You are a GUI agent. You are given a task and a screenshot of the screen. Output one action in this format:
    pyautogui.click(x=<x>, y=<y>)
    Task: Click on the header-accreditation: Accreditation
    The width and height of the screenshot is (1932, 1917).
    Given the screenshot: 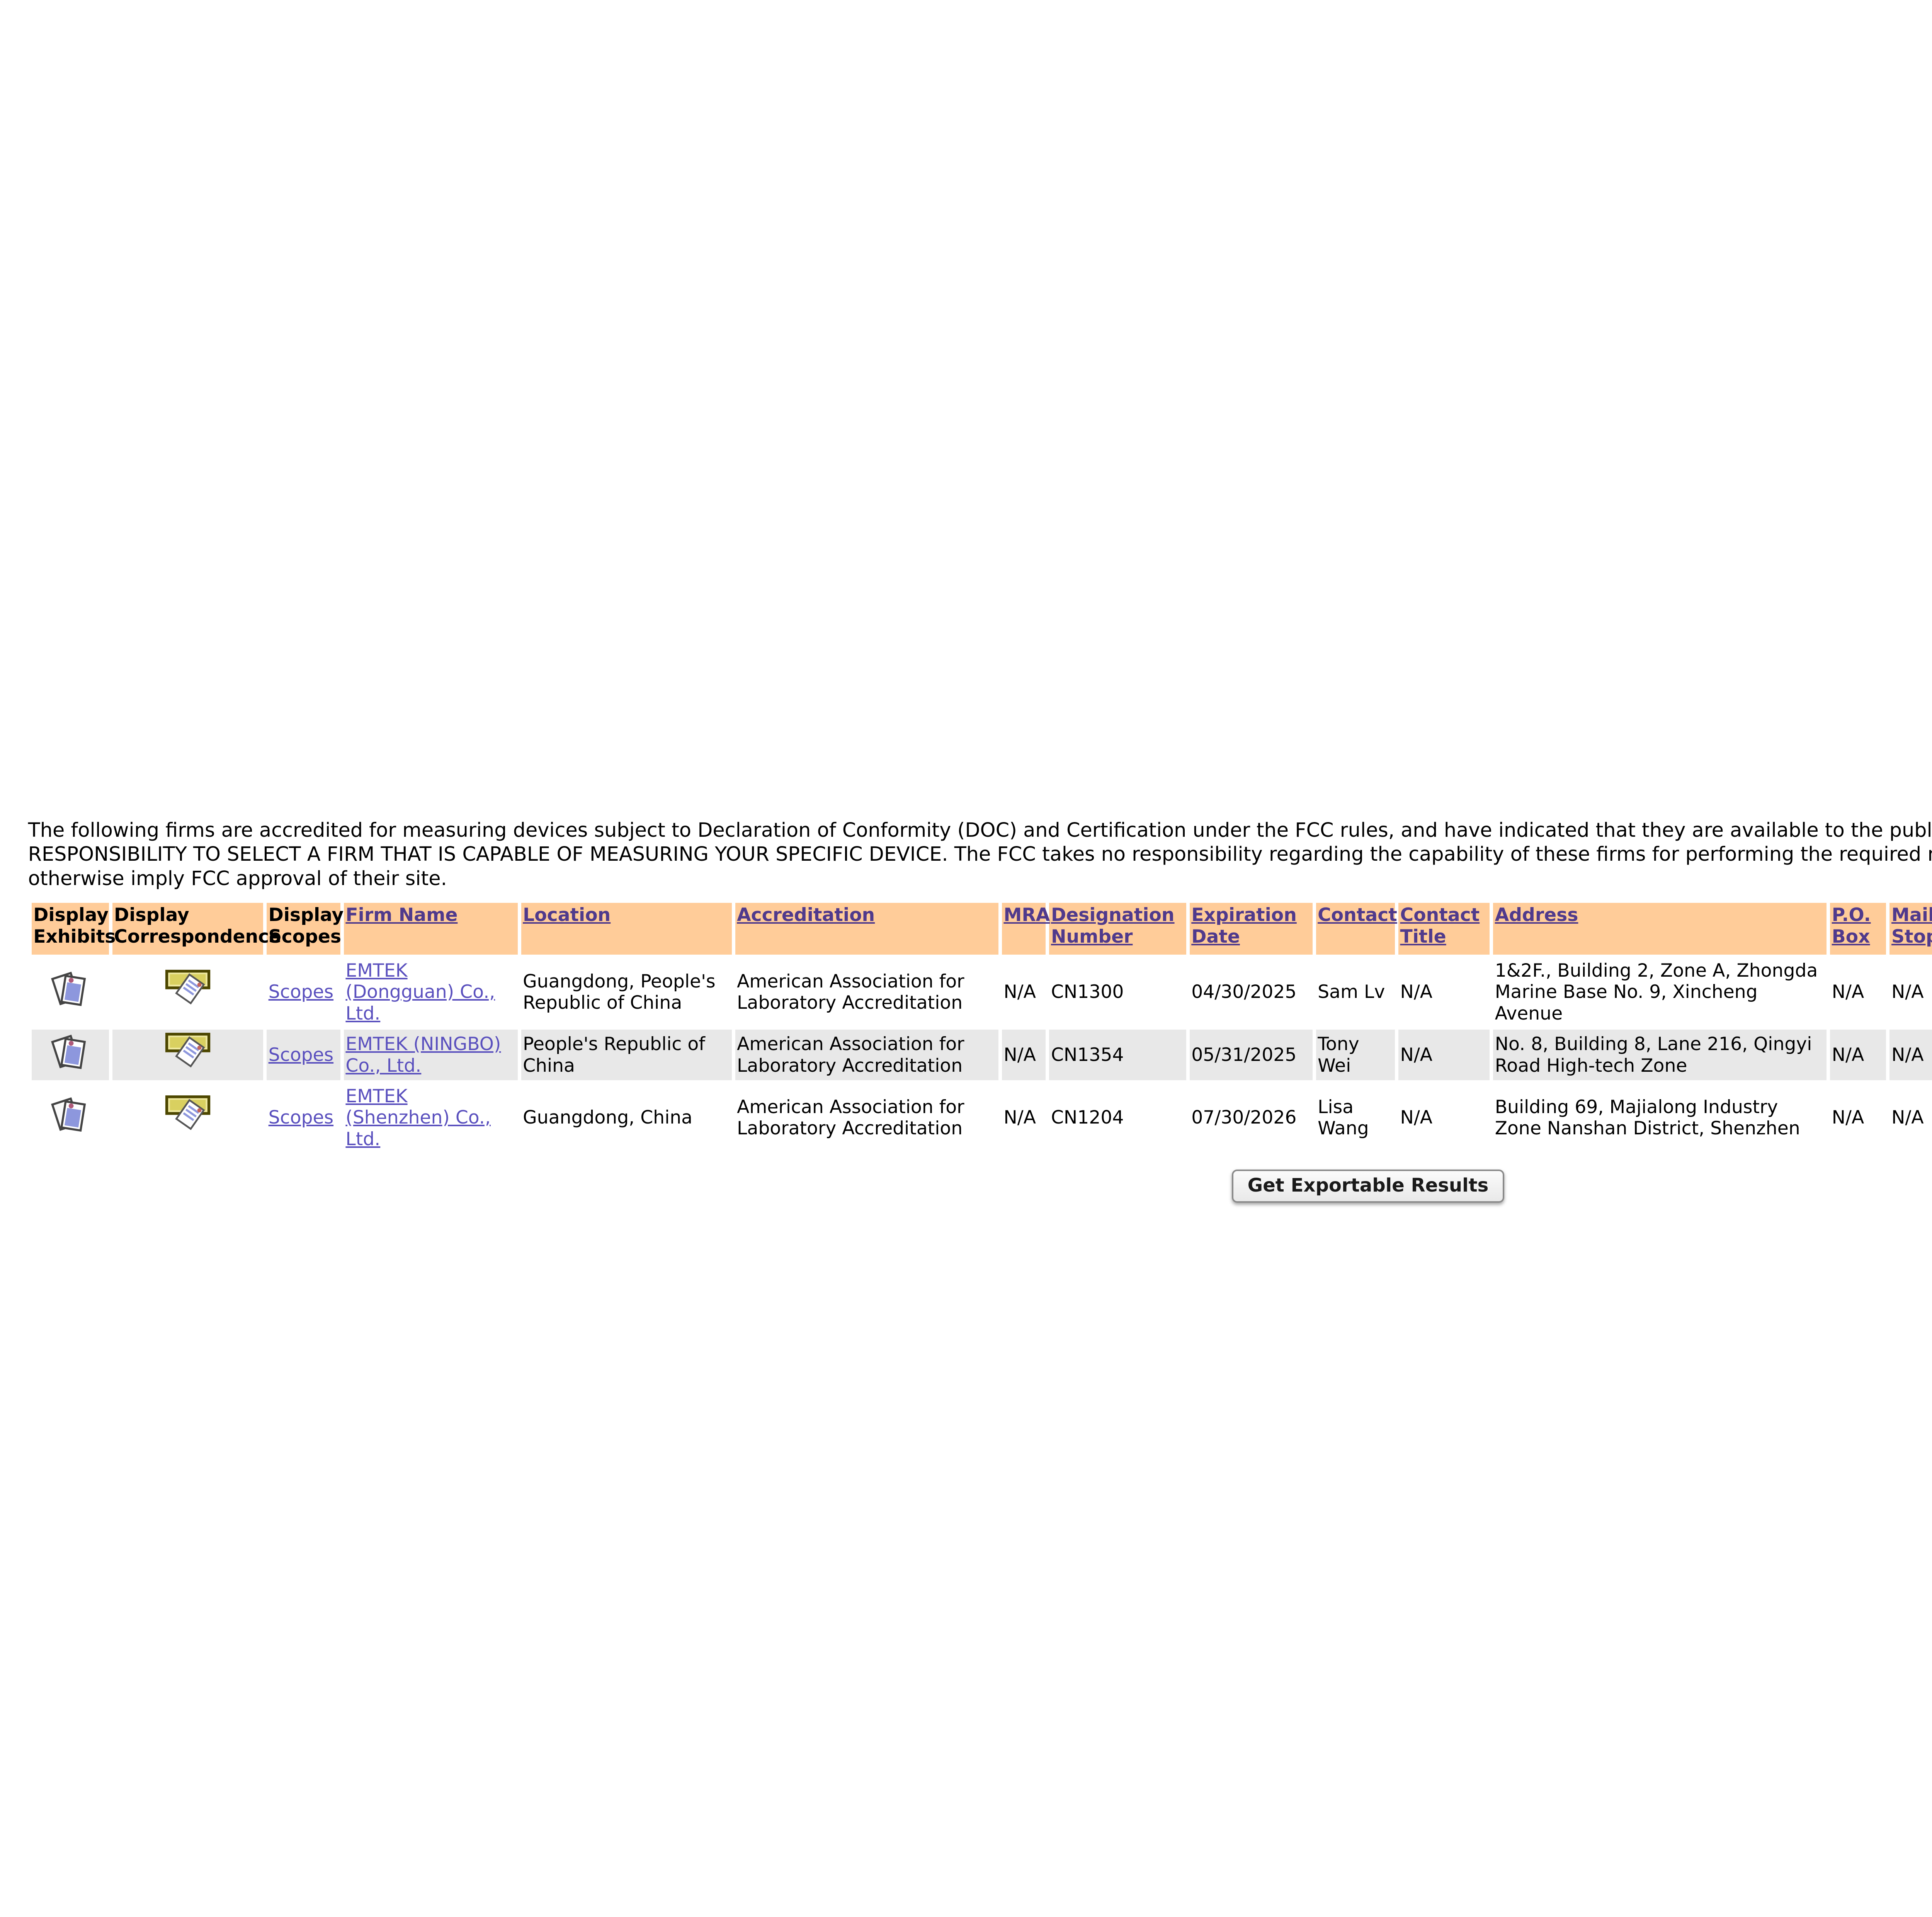 What is the action you would take?
    pyautogui.click(x=866, y=928)
    